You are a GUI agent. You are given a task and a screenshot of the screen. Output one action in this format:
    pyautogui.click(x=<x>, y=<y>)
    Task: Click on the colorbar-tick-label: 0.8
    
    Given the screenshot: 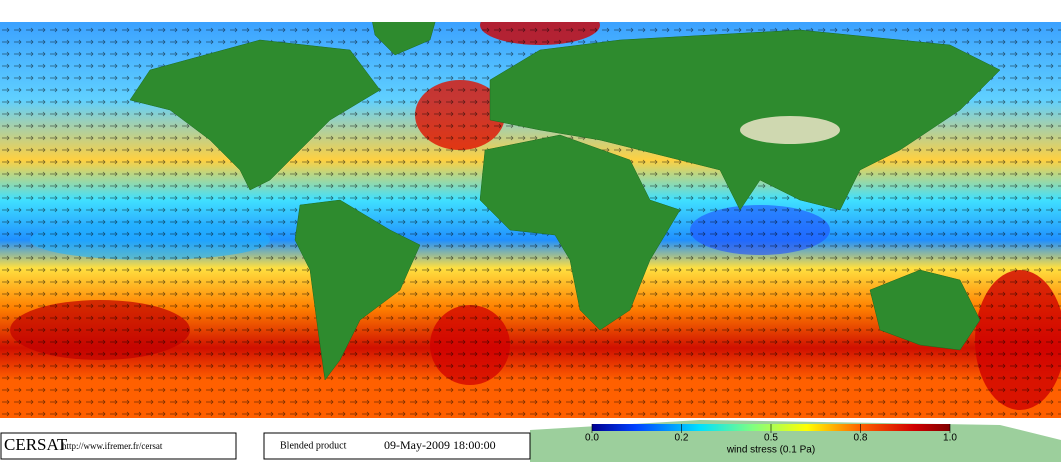 What is the action you would take?
    pyautogui.click(x=861, y=438)
    